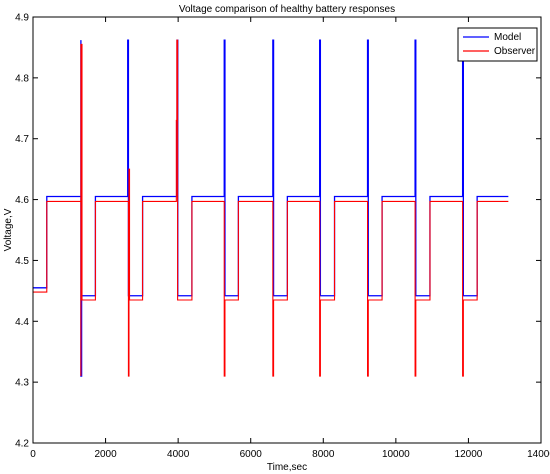 The height and width of the screenshot is (474, 550). I want to click on y-tick-label: 4.6, so click(22, 200).